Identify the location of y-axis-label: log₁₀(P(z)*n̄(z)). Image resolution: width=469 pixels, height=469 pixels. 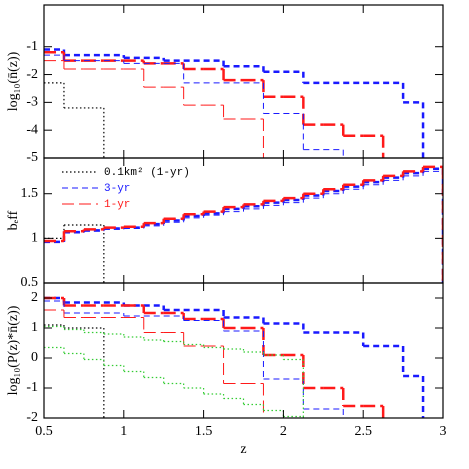
(13, 350).